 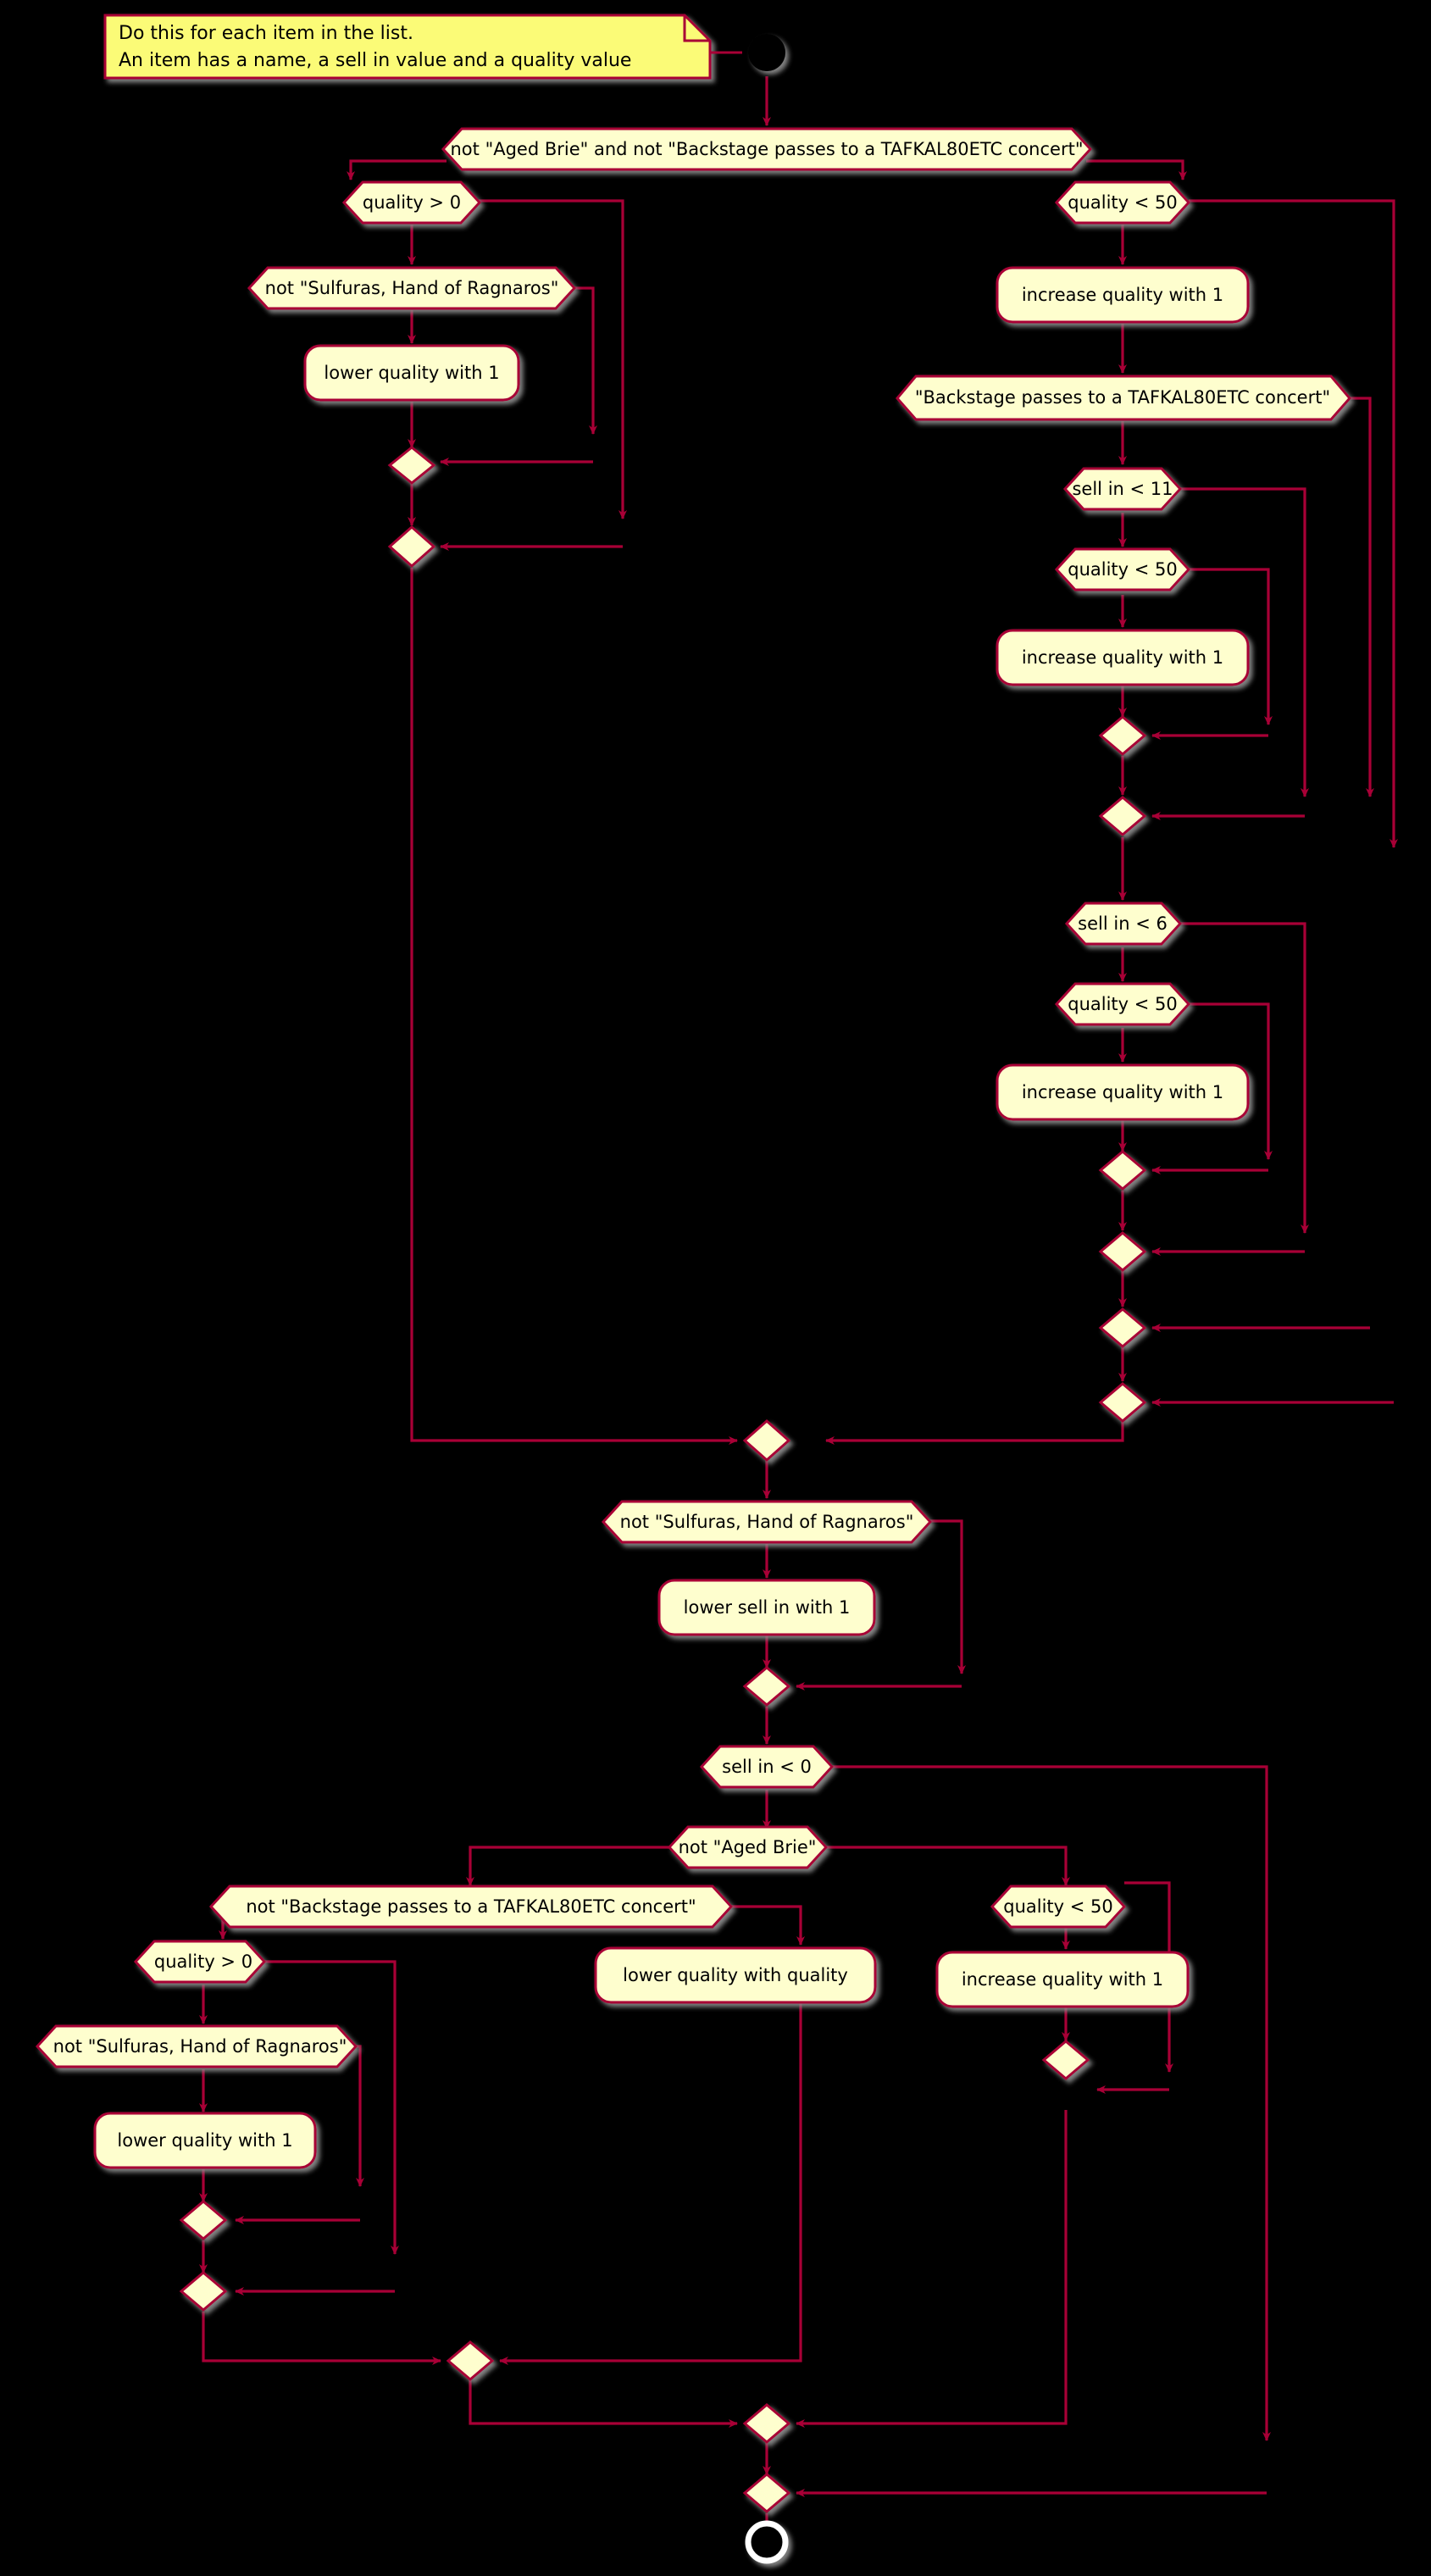 I want to click on merge-m4, so click(x=1122, y=816).